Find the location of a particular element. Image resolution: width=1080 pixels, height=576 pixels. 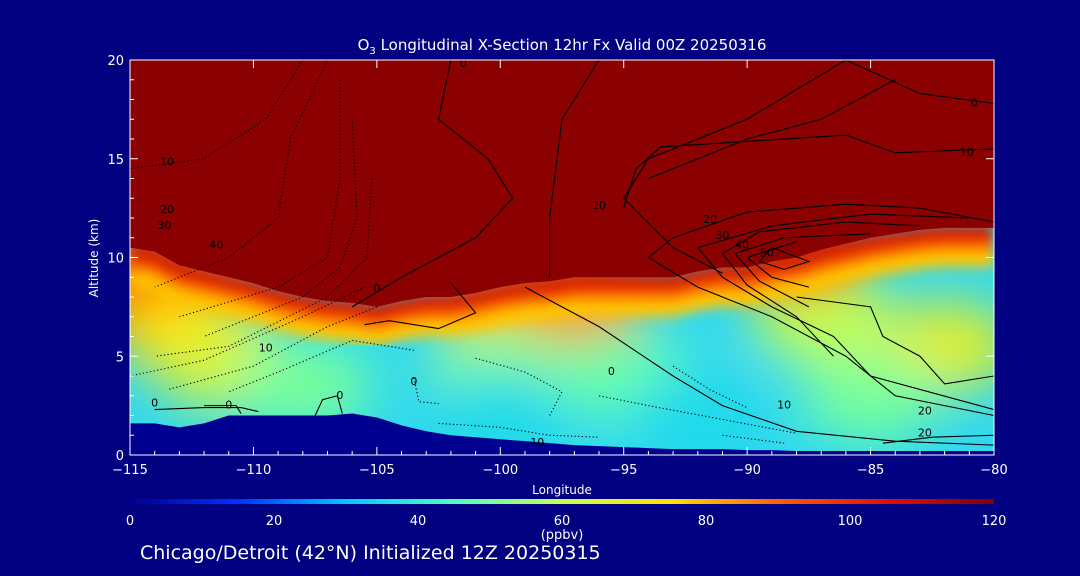

colorbar-ticks: 0 20 40 60 80 100 120 is located at coordinates (566, 521).